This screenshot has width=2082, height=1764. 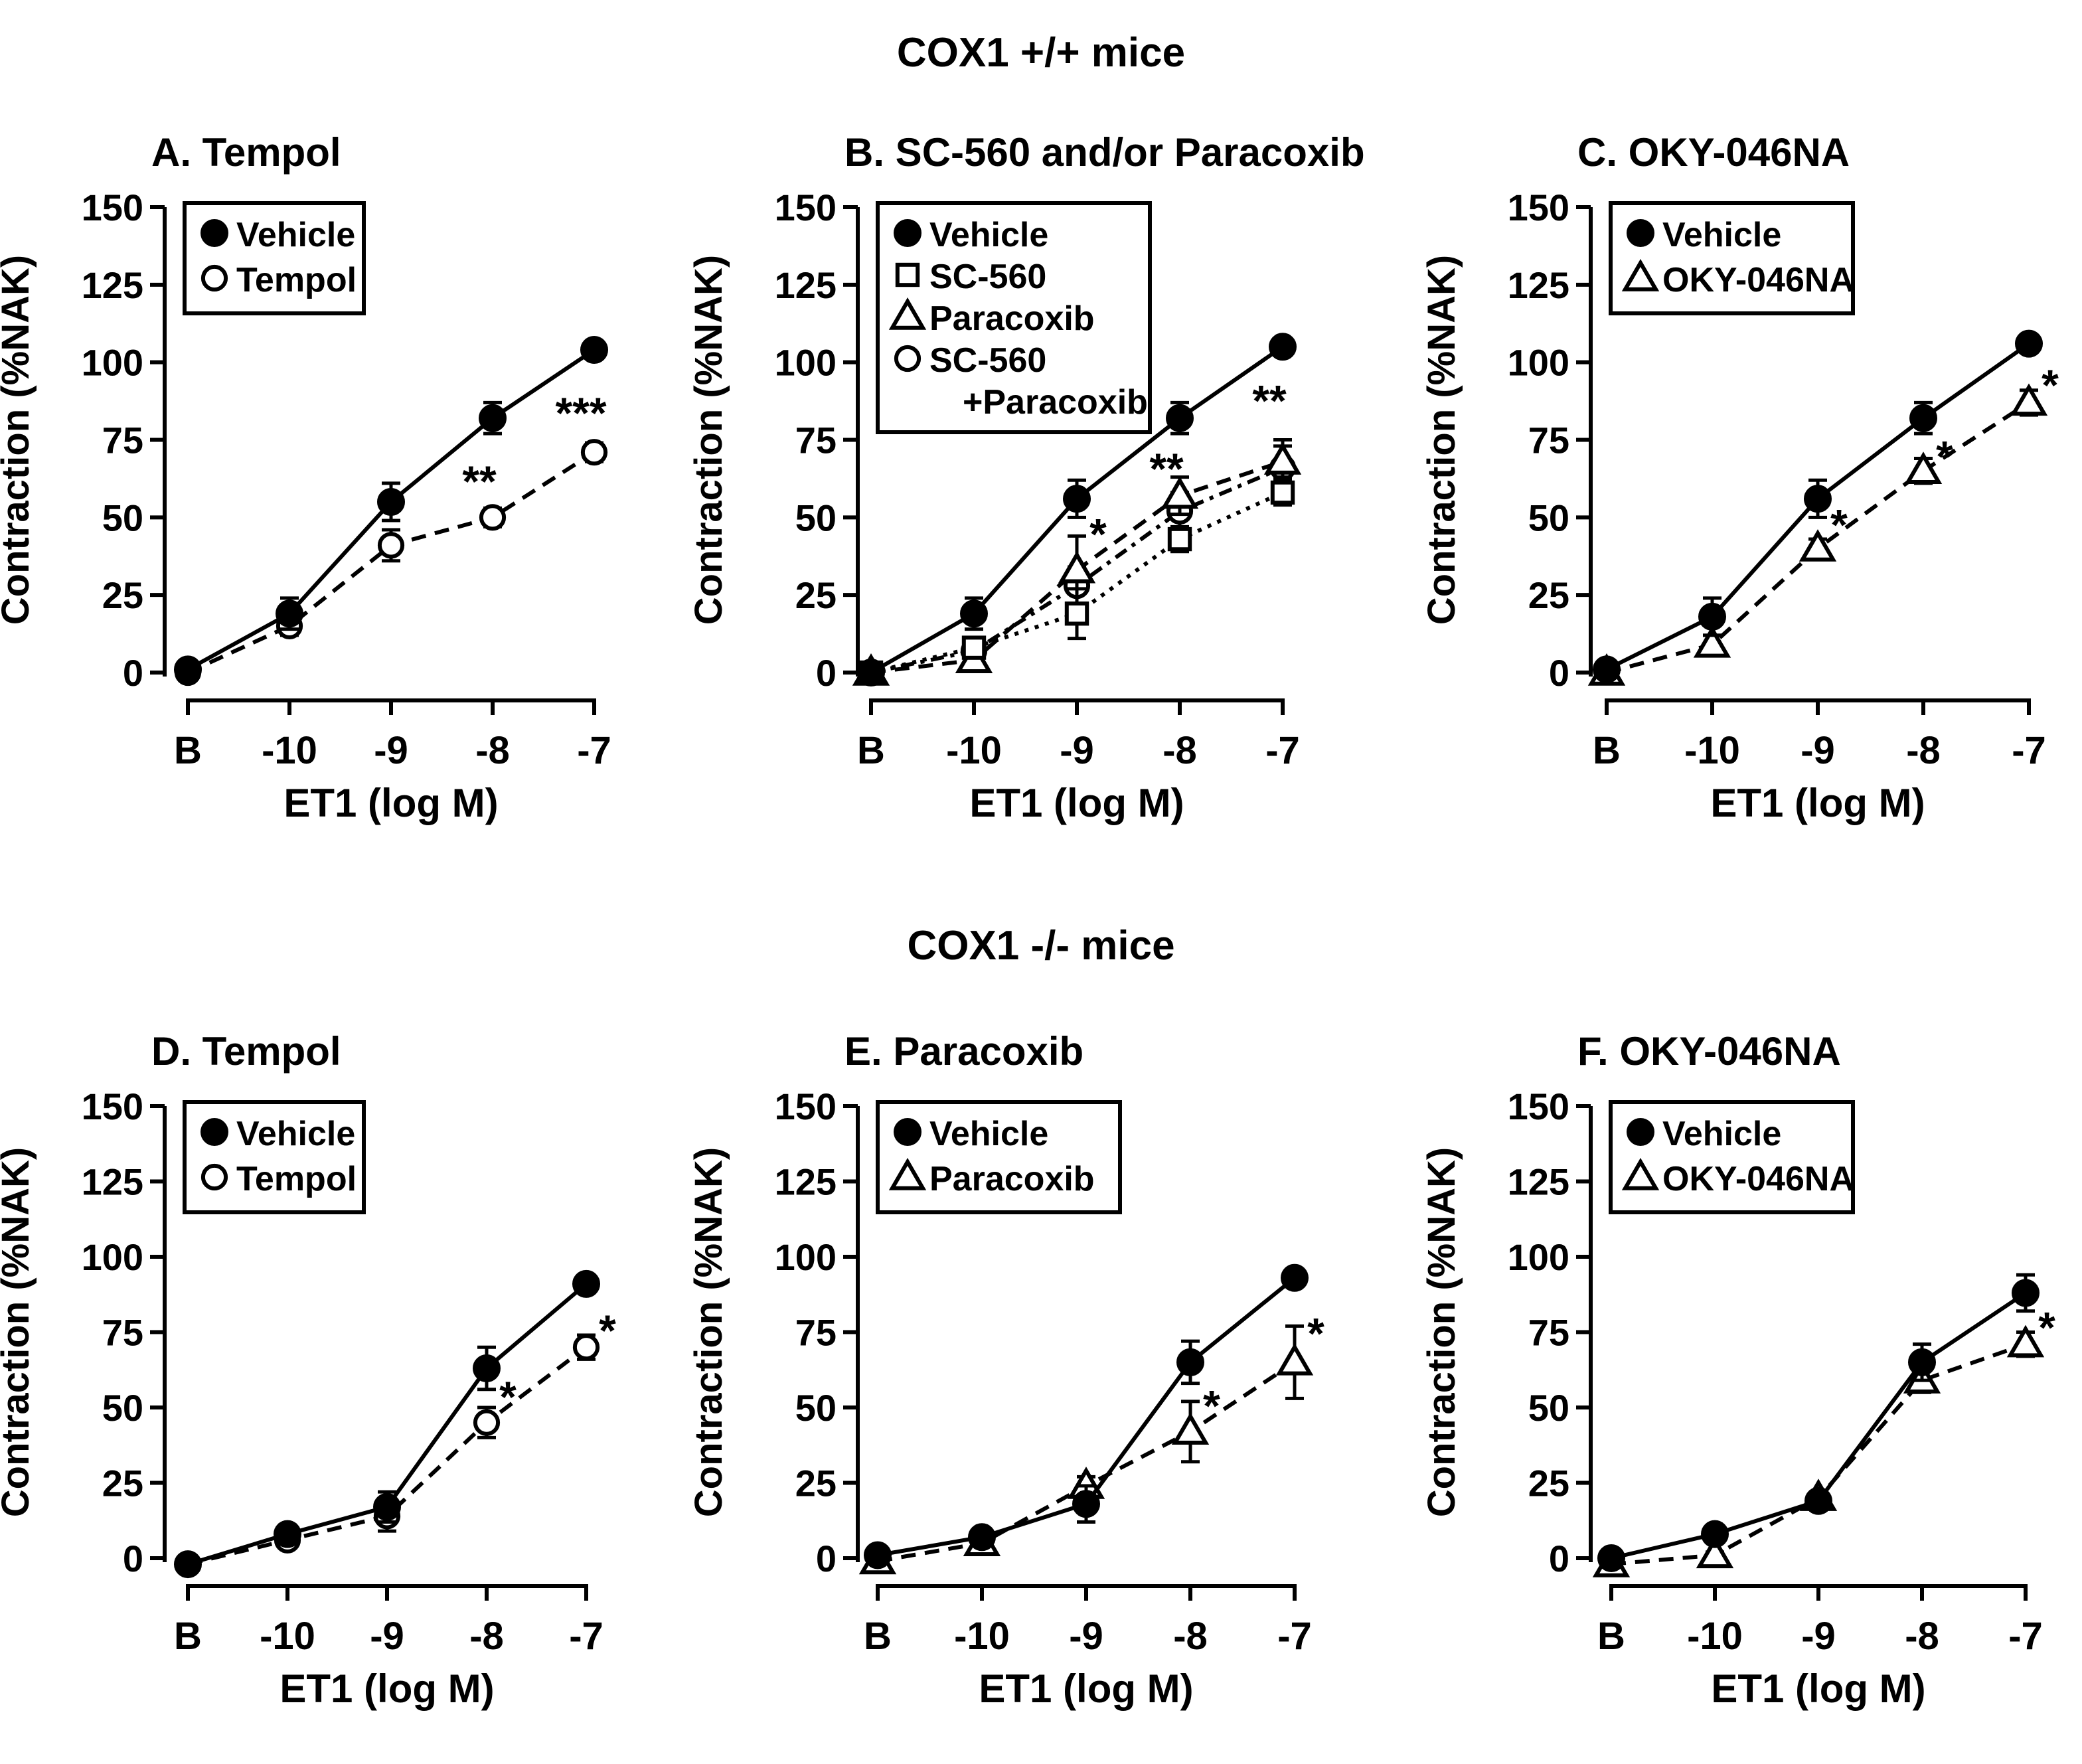 What do you see at coordinates (1270, 400) in the screenshot?
I see `significance-marker: **` at bounding box center [1270, 400].